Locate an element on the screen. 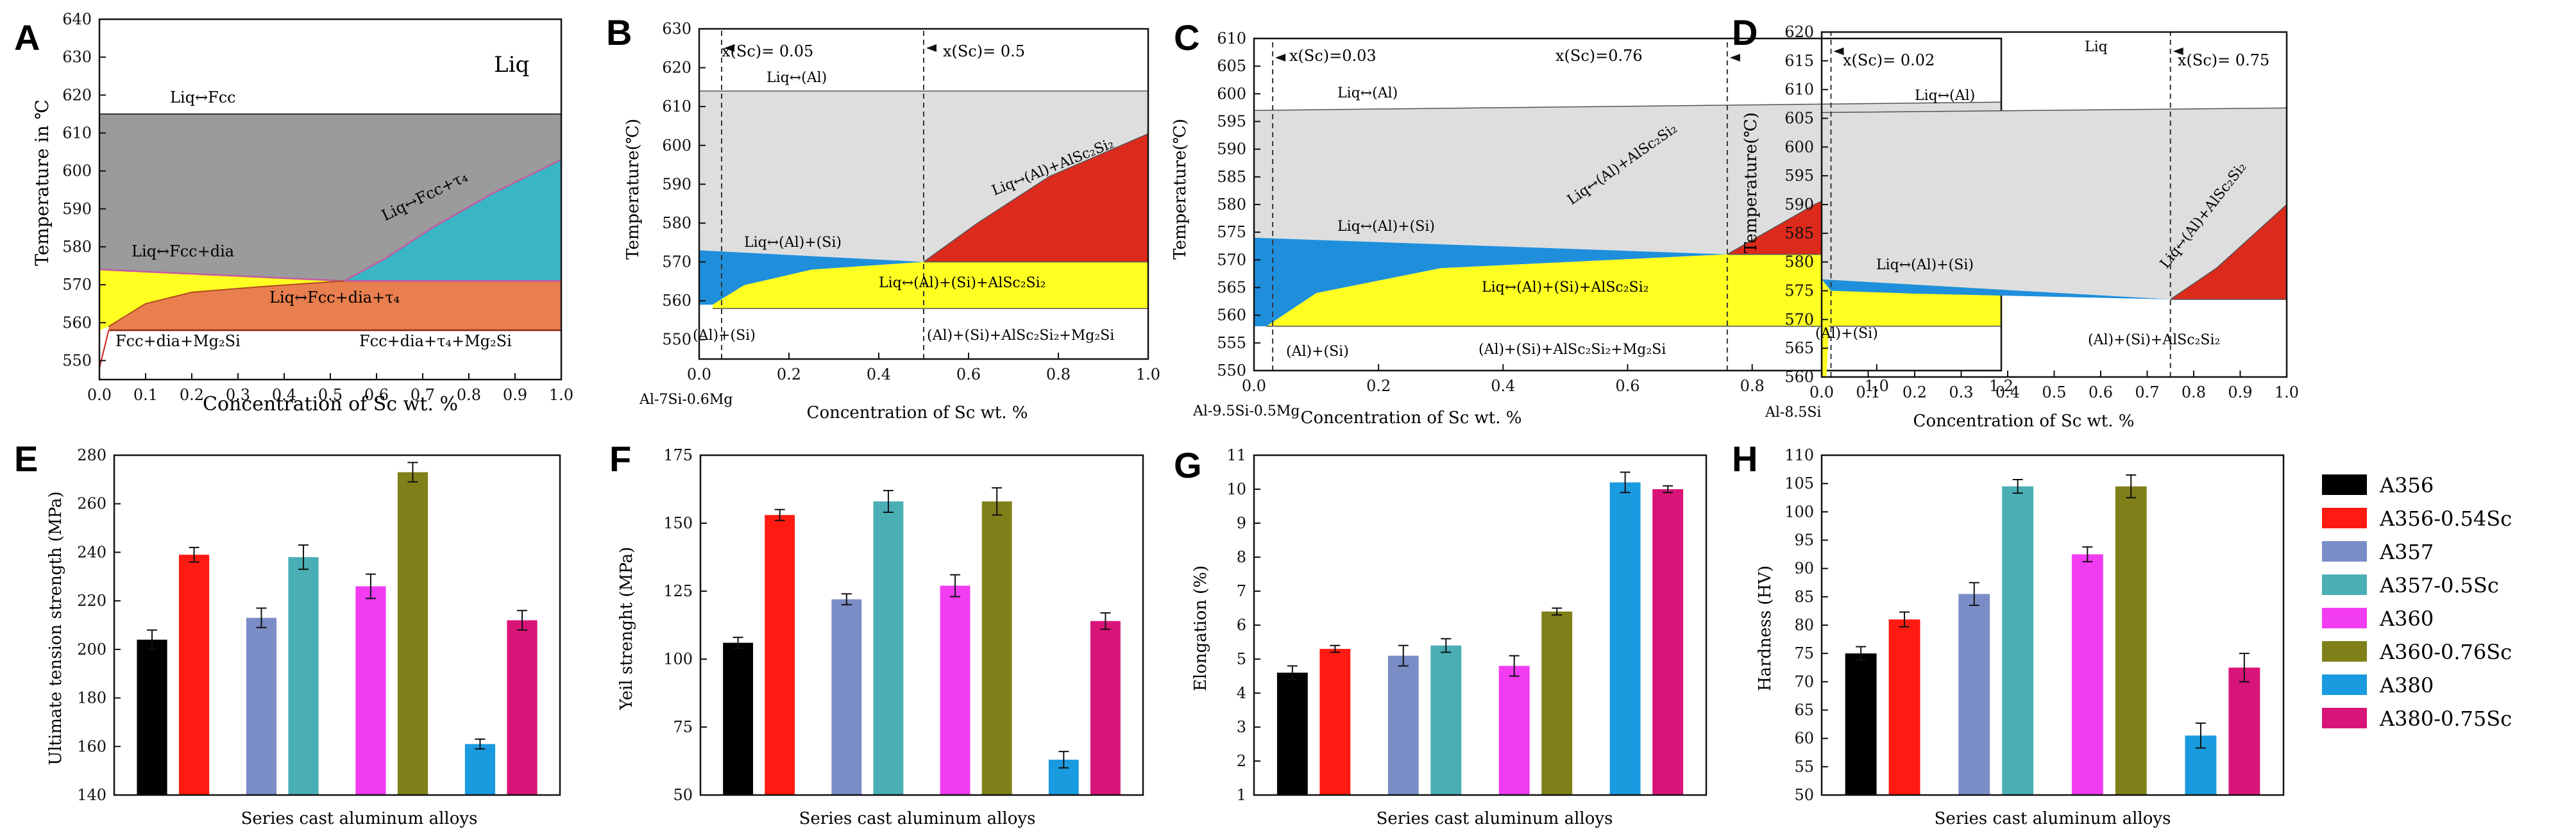 This screenshot has height=829, width=2576. b-ytick-label: 600 is located at coordinates (676, 146).